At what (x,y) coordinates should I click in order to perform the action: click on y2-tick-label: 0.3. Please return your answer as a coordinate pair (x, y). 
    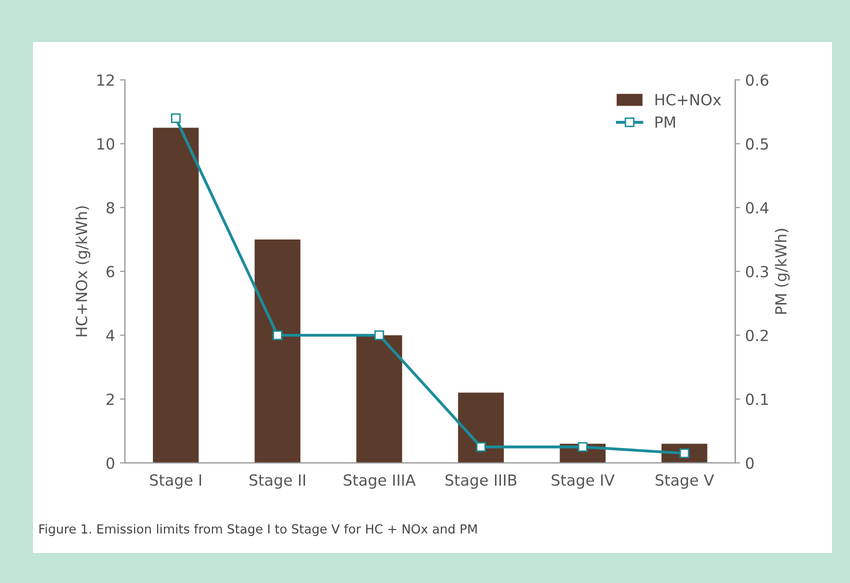
    Looking at the image, I should click on (757, 272).